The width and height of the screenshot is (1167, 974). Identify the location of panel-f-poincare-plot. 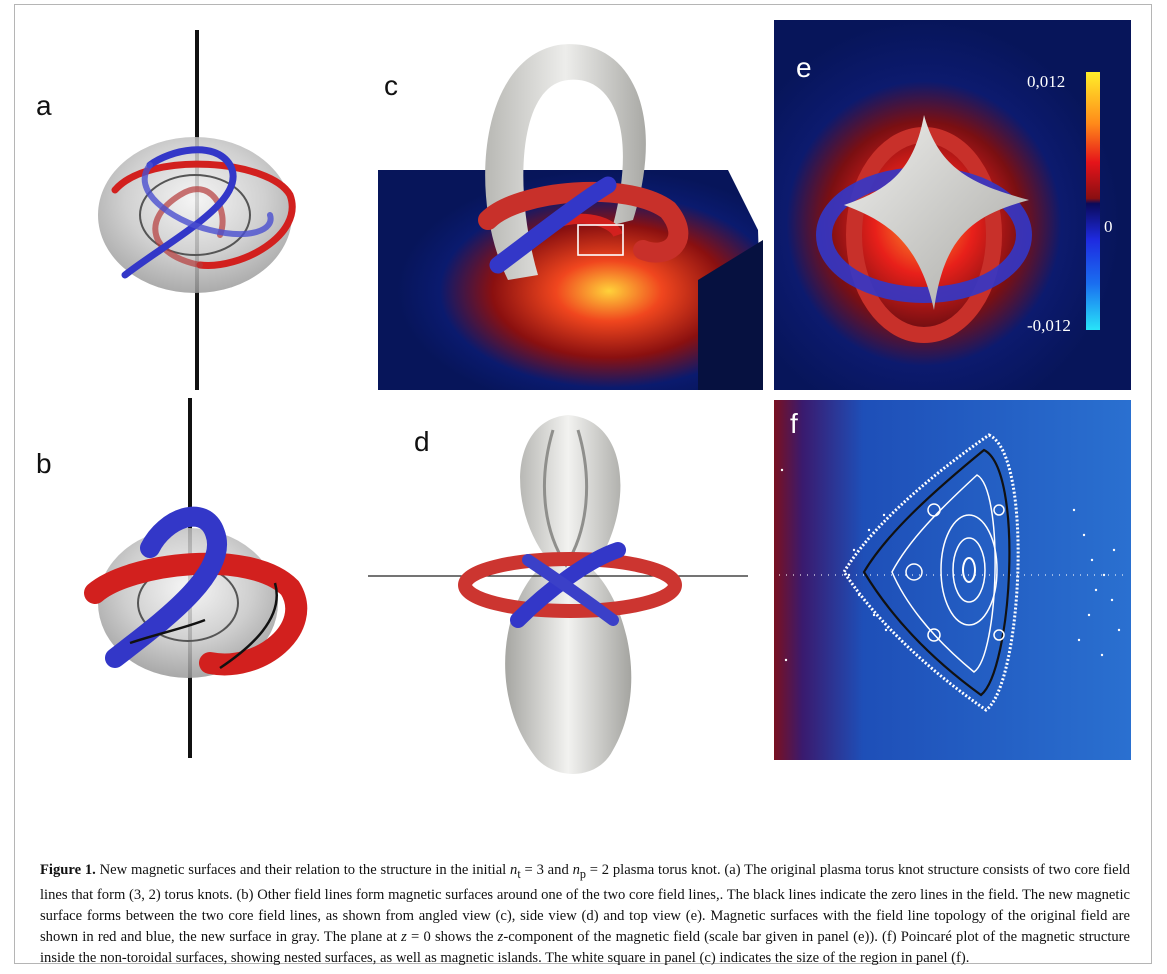
(952, 580).